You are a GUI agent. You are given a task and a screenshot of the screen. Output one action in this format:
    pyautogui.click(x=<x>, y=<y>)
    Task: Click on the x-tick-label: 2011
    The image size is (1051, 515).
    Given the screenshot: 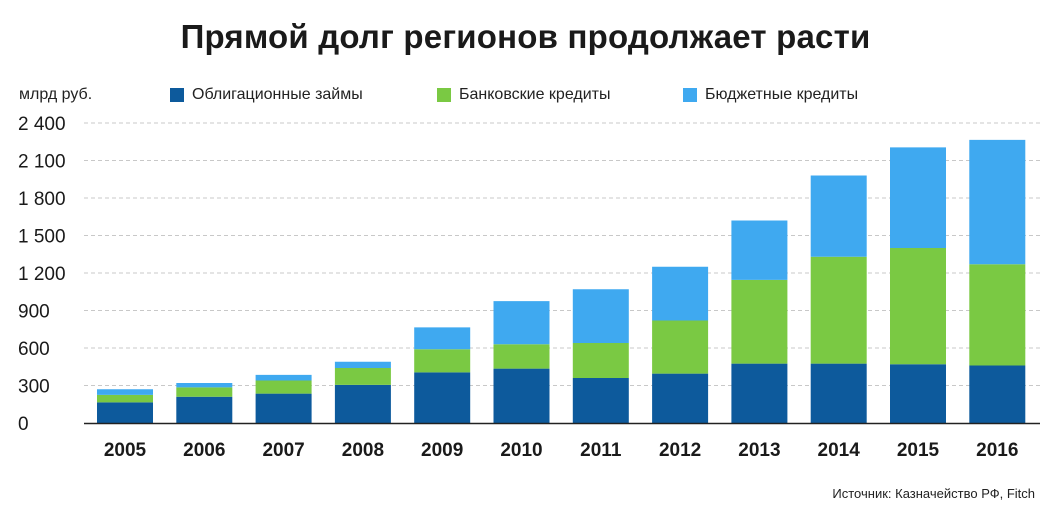 What is the action you would take?
    pyautogui.click(x=601, y=450)
    